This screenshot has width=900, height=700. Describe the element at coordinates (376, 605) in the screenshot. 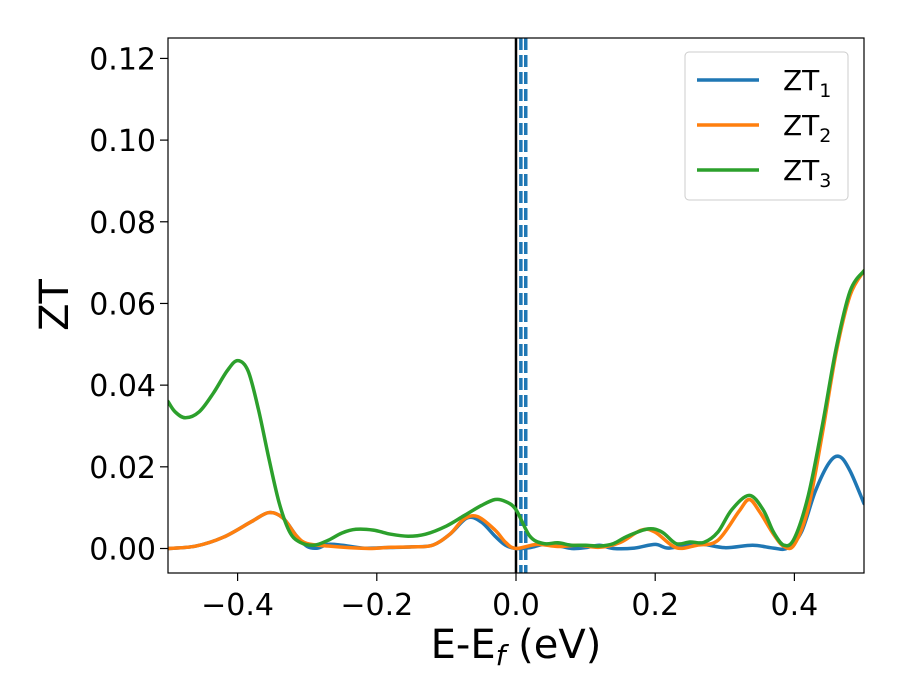

I see `x-tick-label: −0.2` at that location.